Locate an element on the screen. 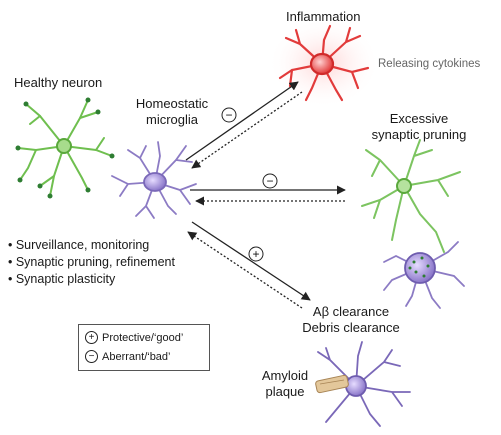 The height and width of the screenshot is (435, 501). pruning-neuron-illustration is located at coordinates (411, 196).